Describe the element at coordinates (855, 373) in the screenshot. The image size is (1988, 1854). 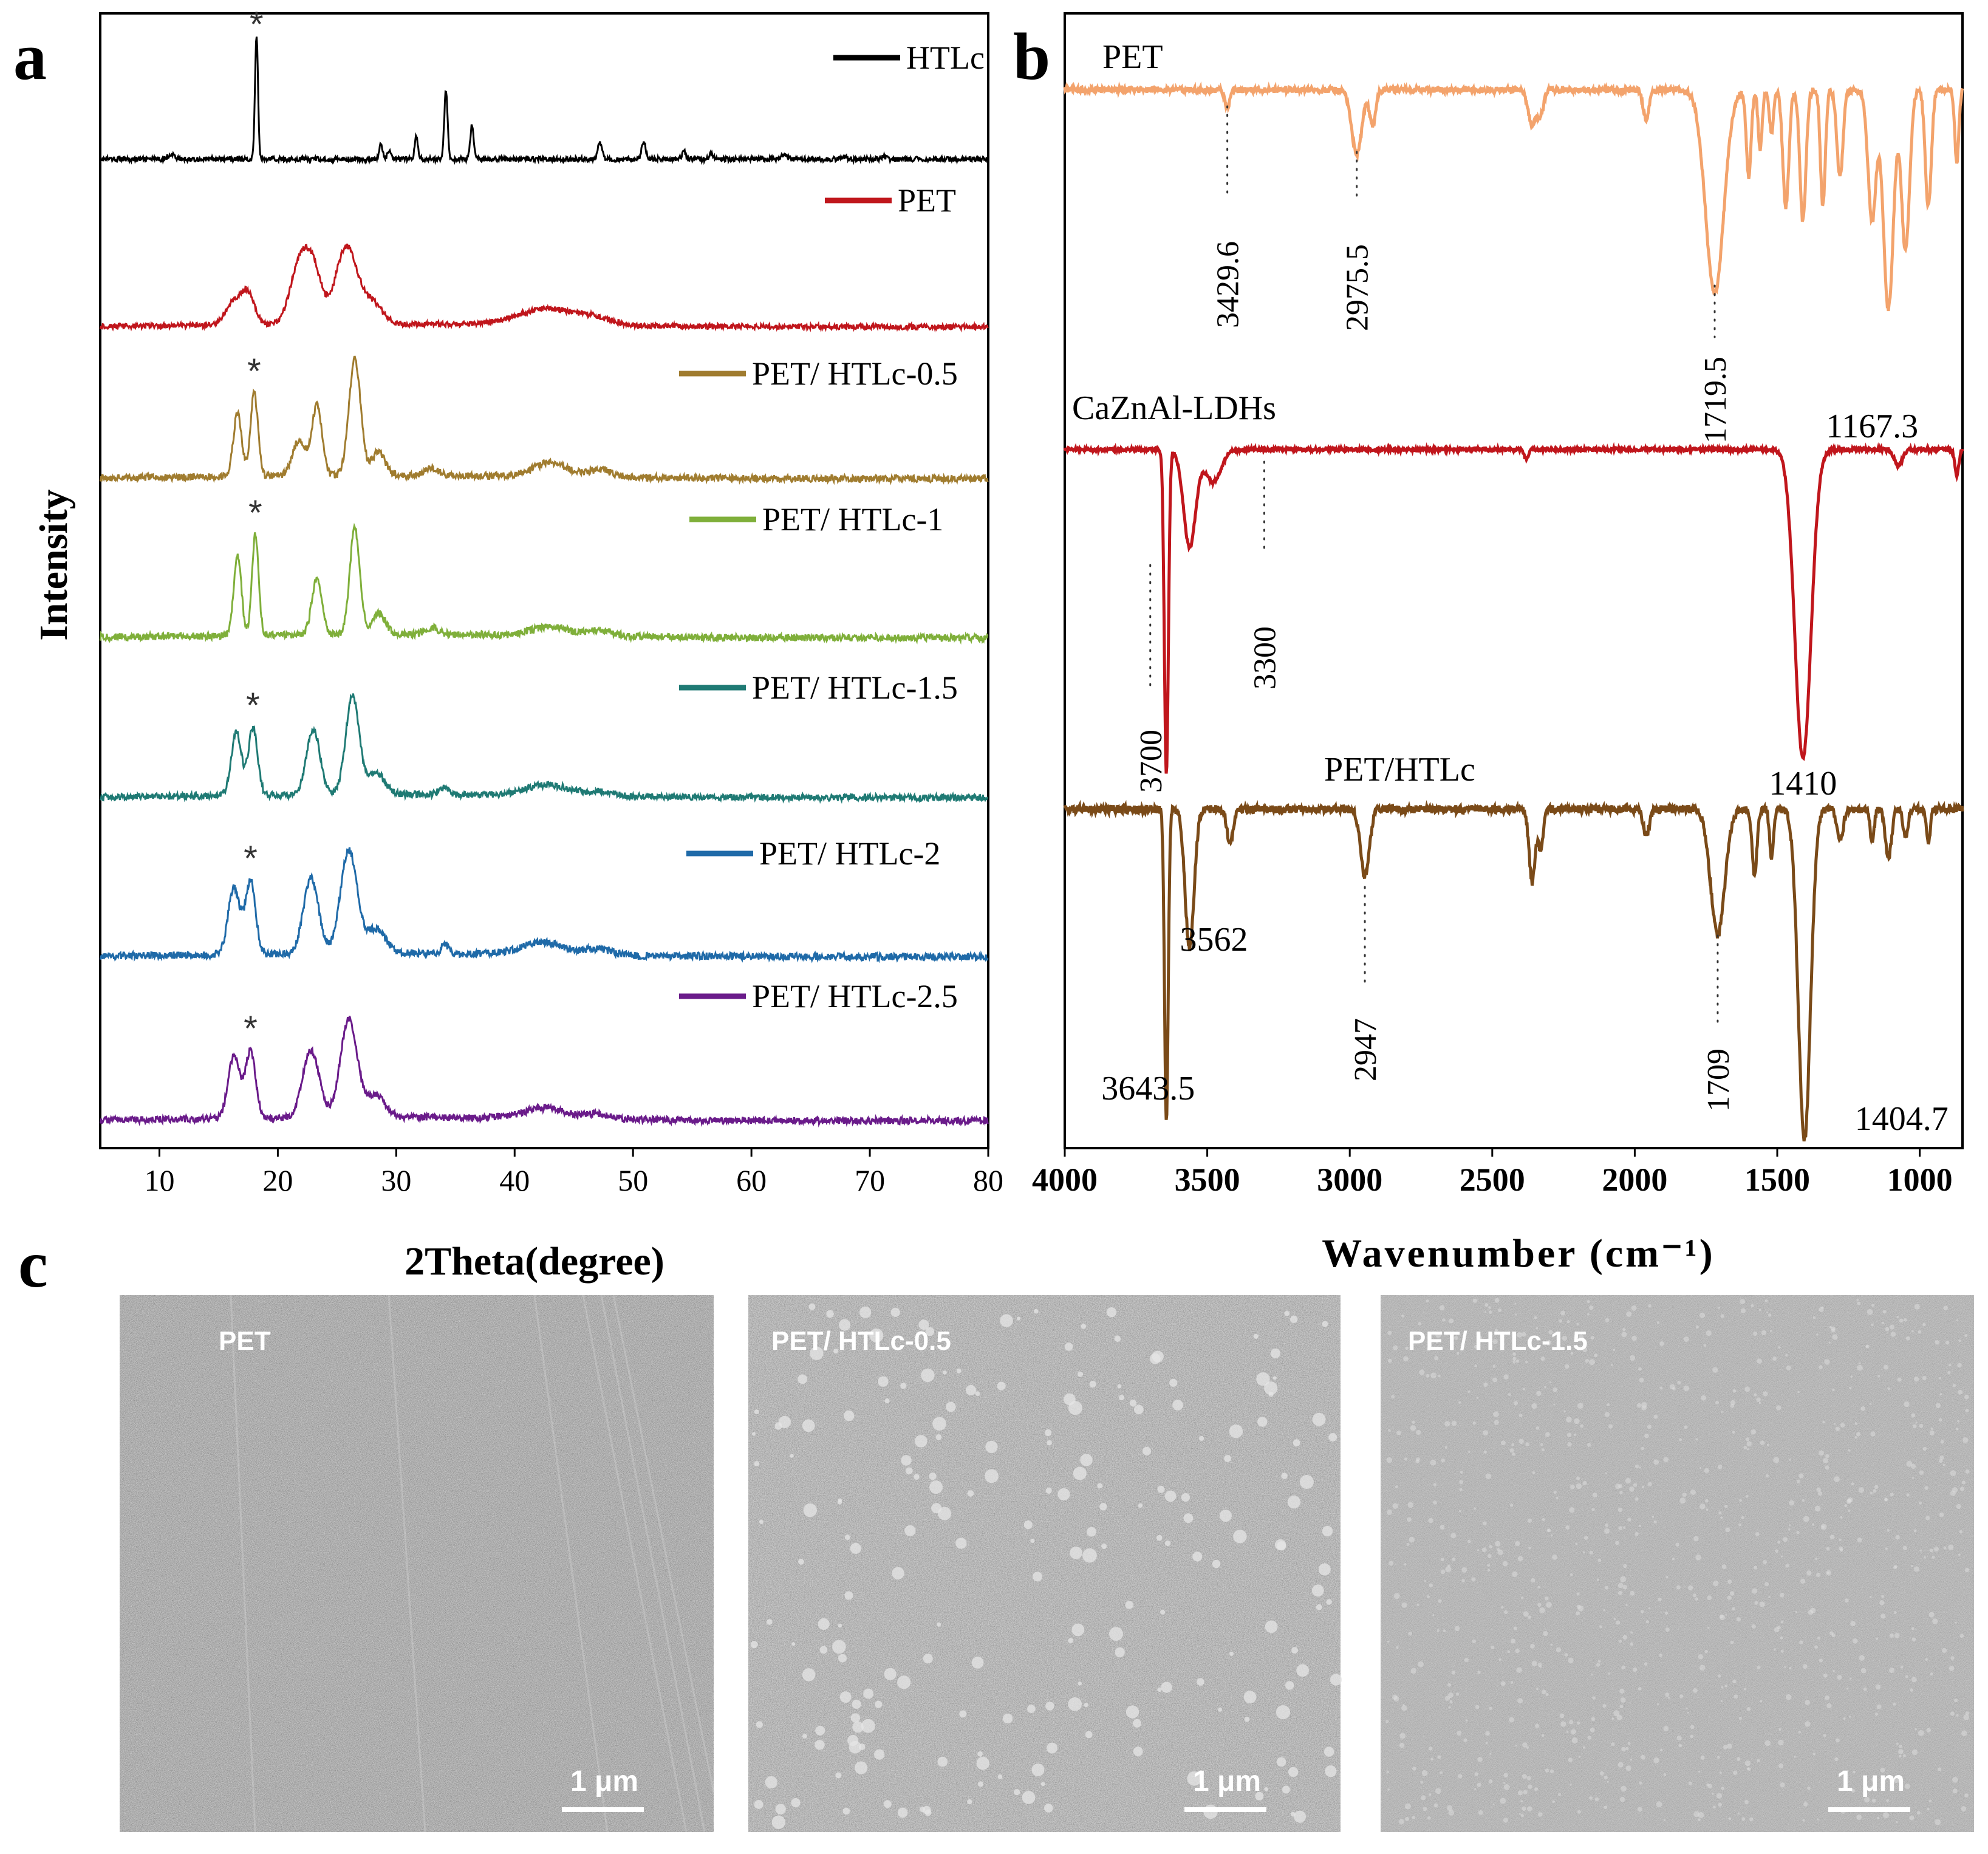
I see `legend-label: PET/ HTLc-0.5` at that location.